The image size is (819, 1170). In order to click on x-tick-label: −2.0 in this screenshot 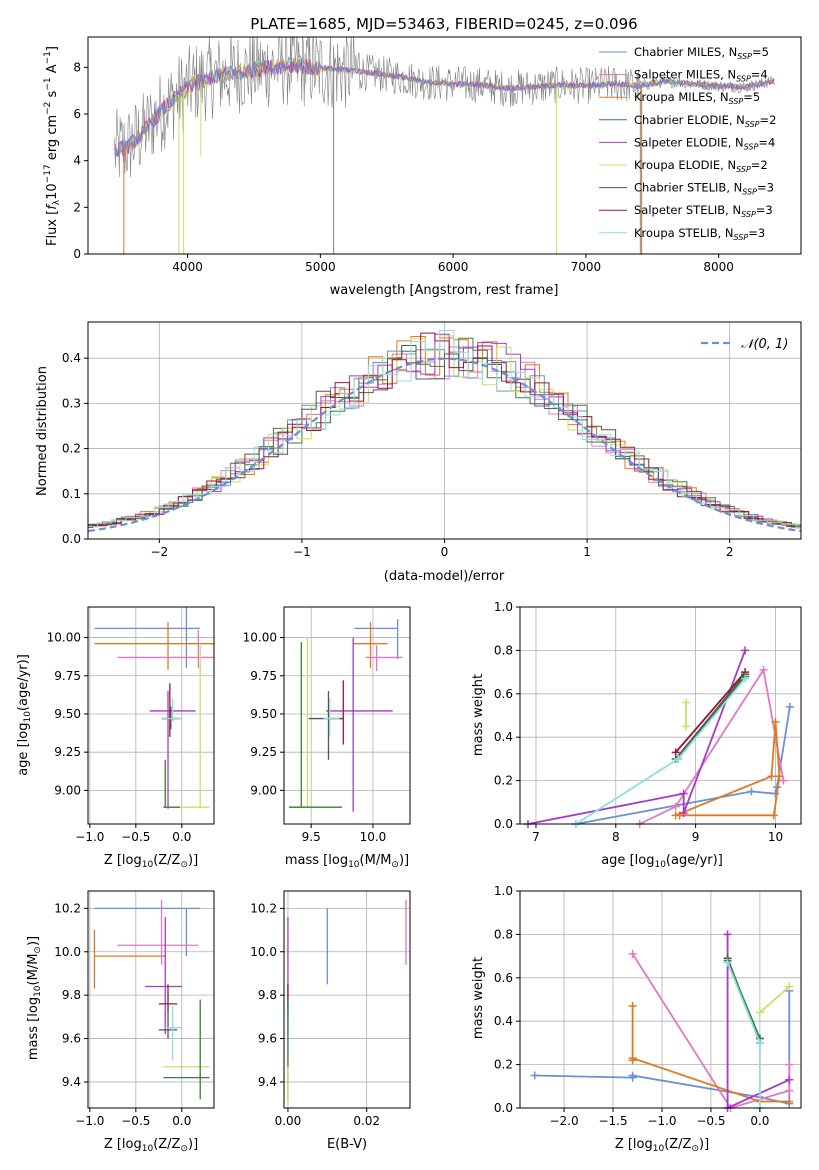, I will do `click(563, 1121)`.